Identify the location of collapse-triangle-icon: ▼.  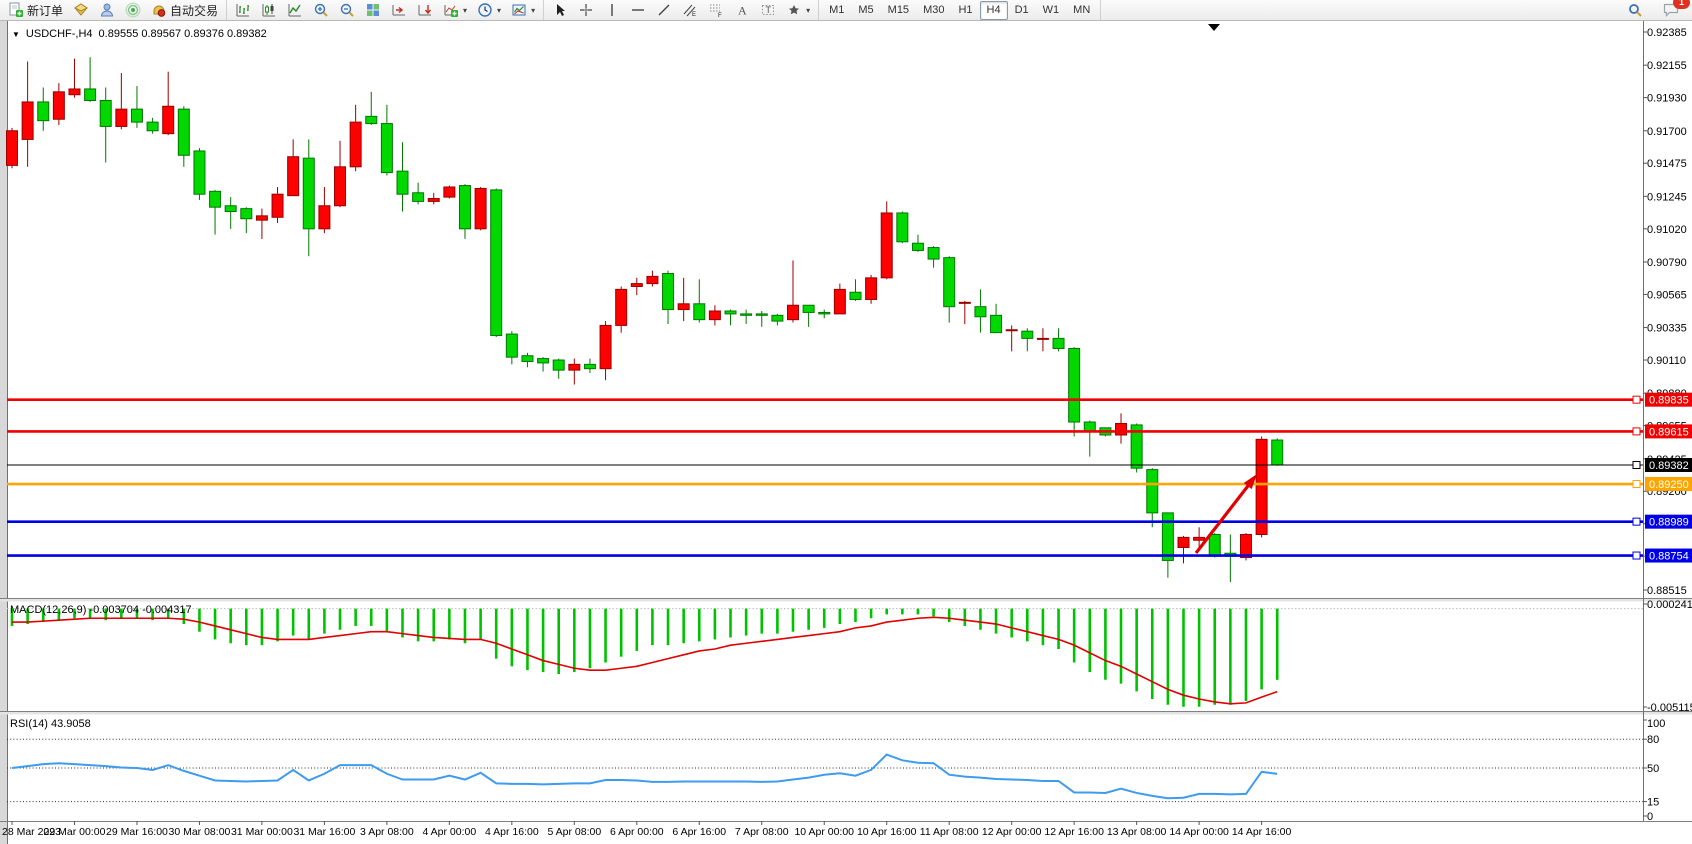
(16, 34).